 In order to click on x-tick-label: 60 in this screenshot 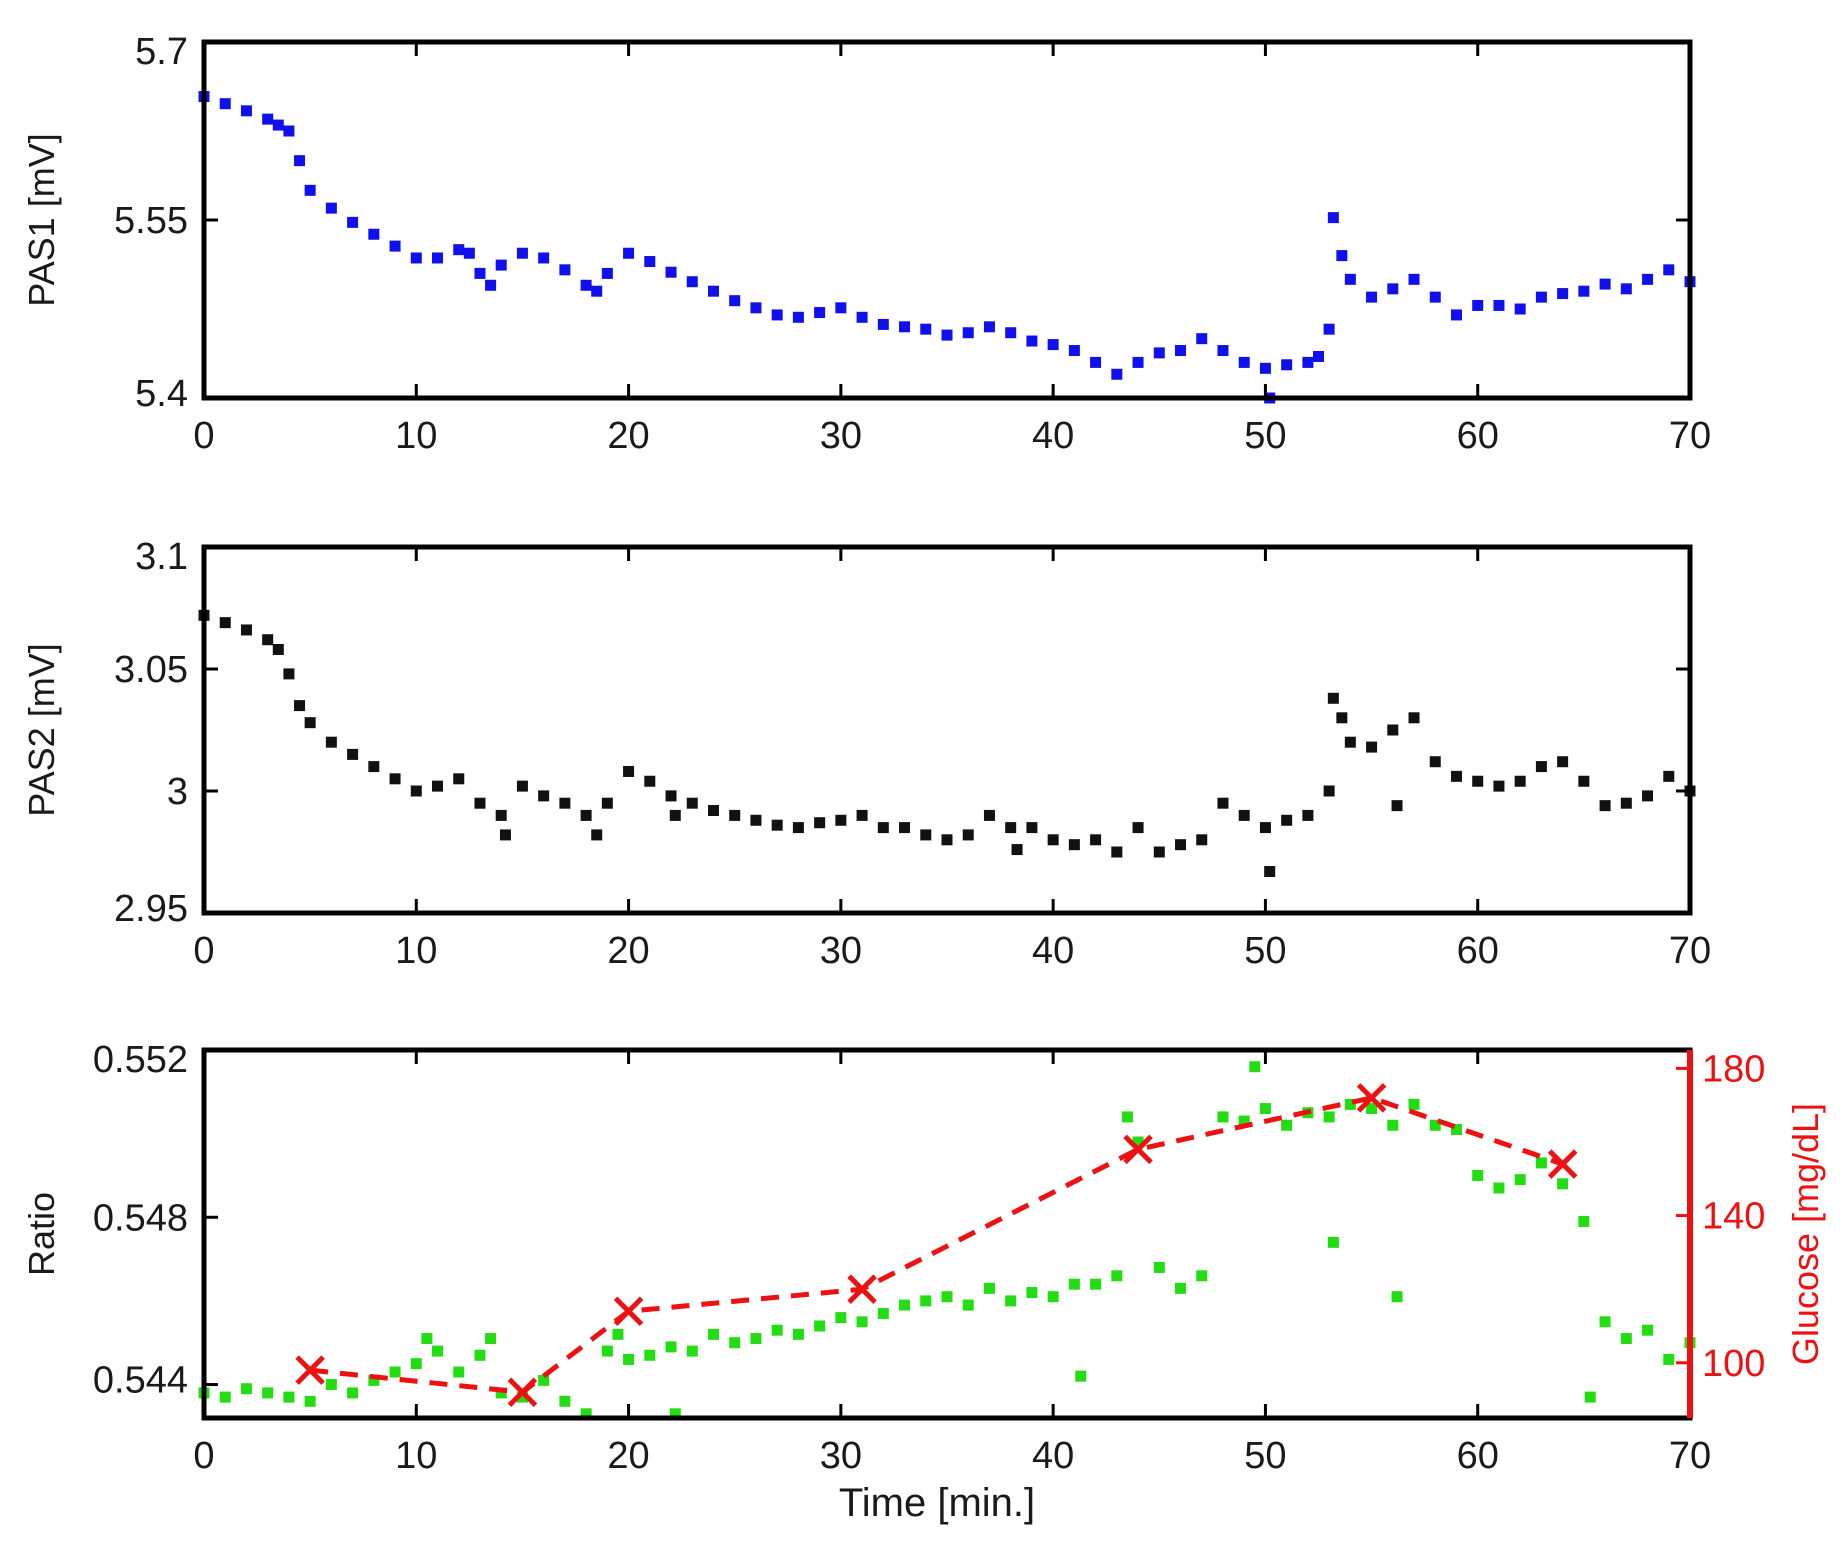, I will do `click(1478, 951)`.